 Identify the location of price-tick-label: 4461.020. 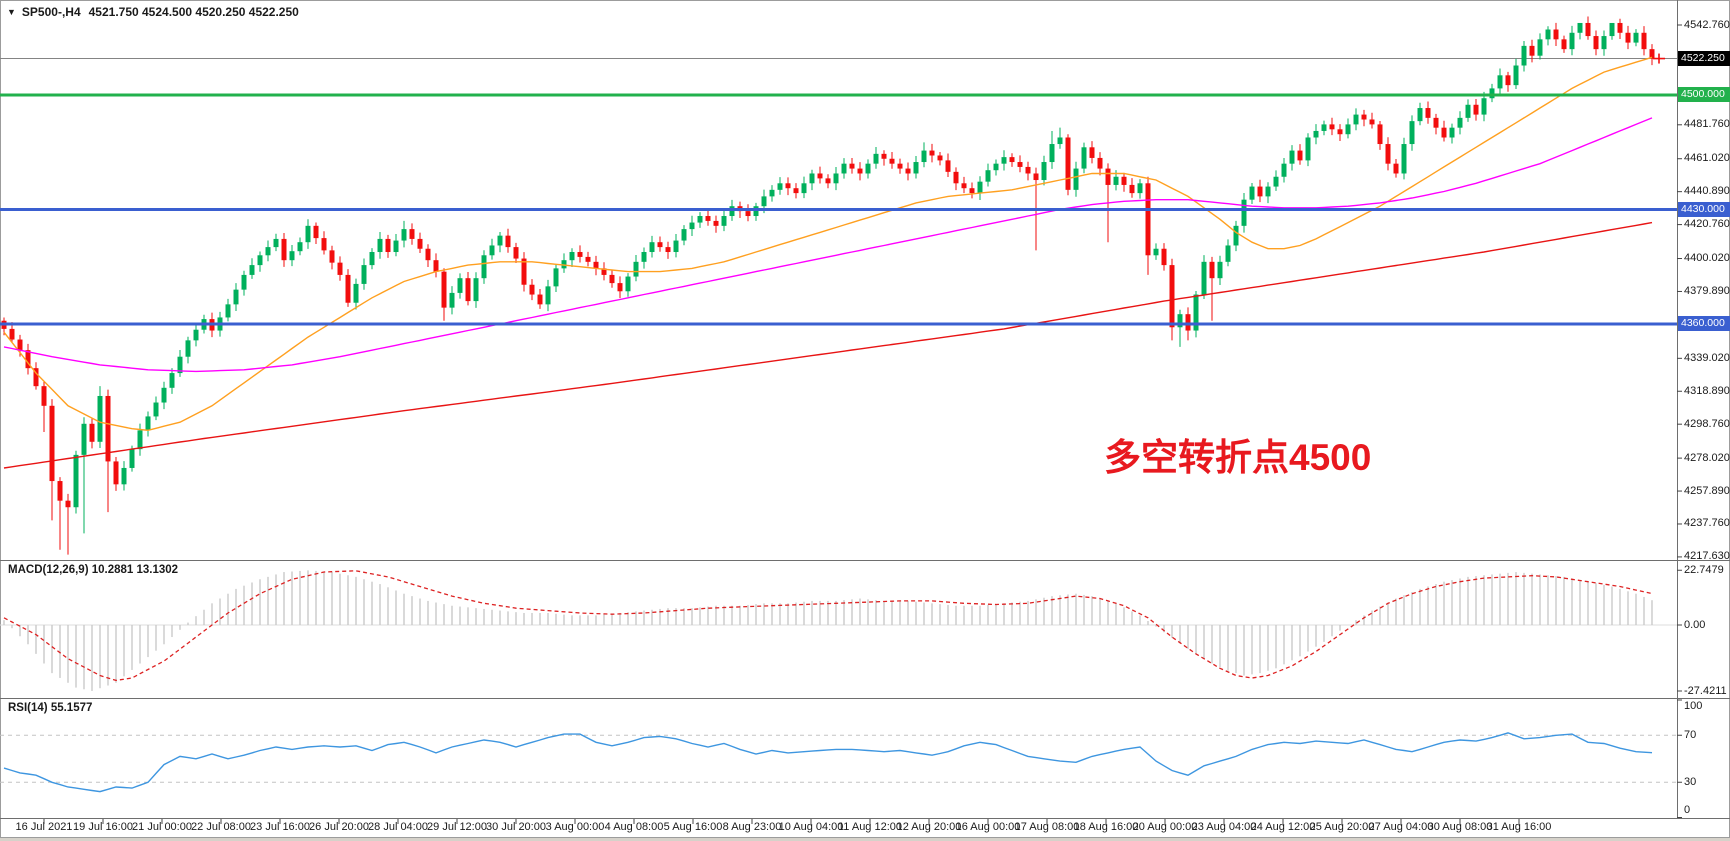
(1707, 158).